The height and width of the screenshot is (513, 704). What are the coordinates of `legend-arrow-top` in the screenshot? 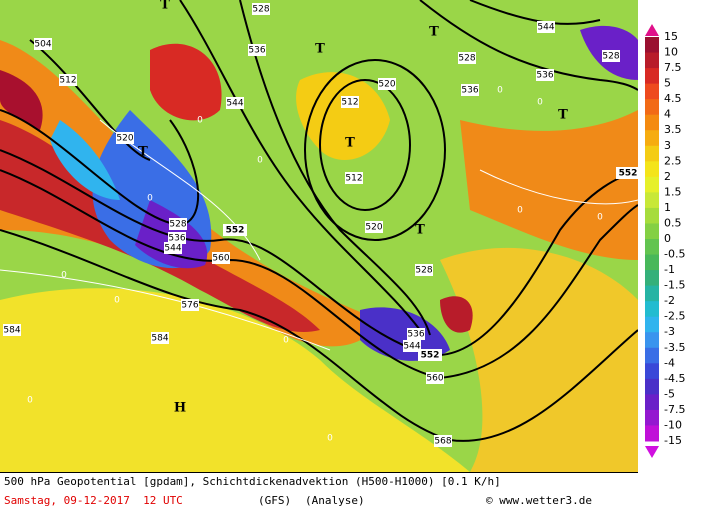 It's located at (652, 30).